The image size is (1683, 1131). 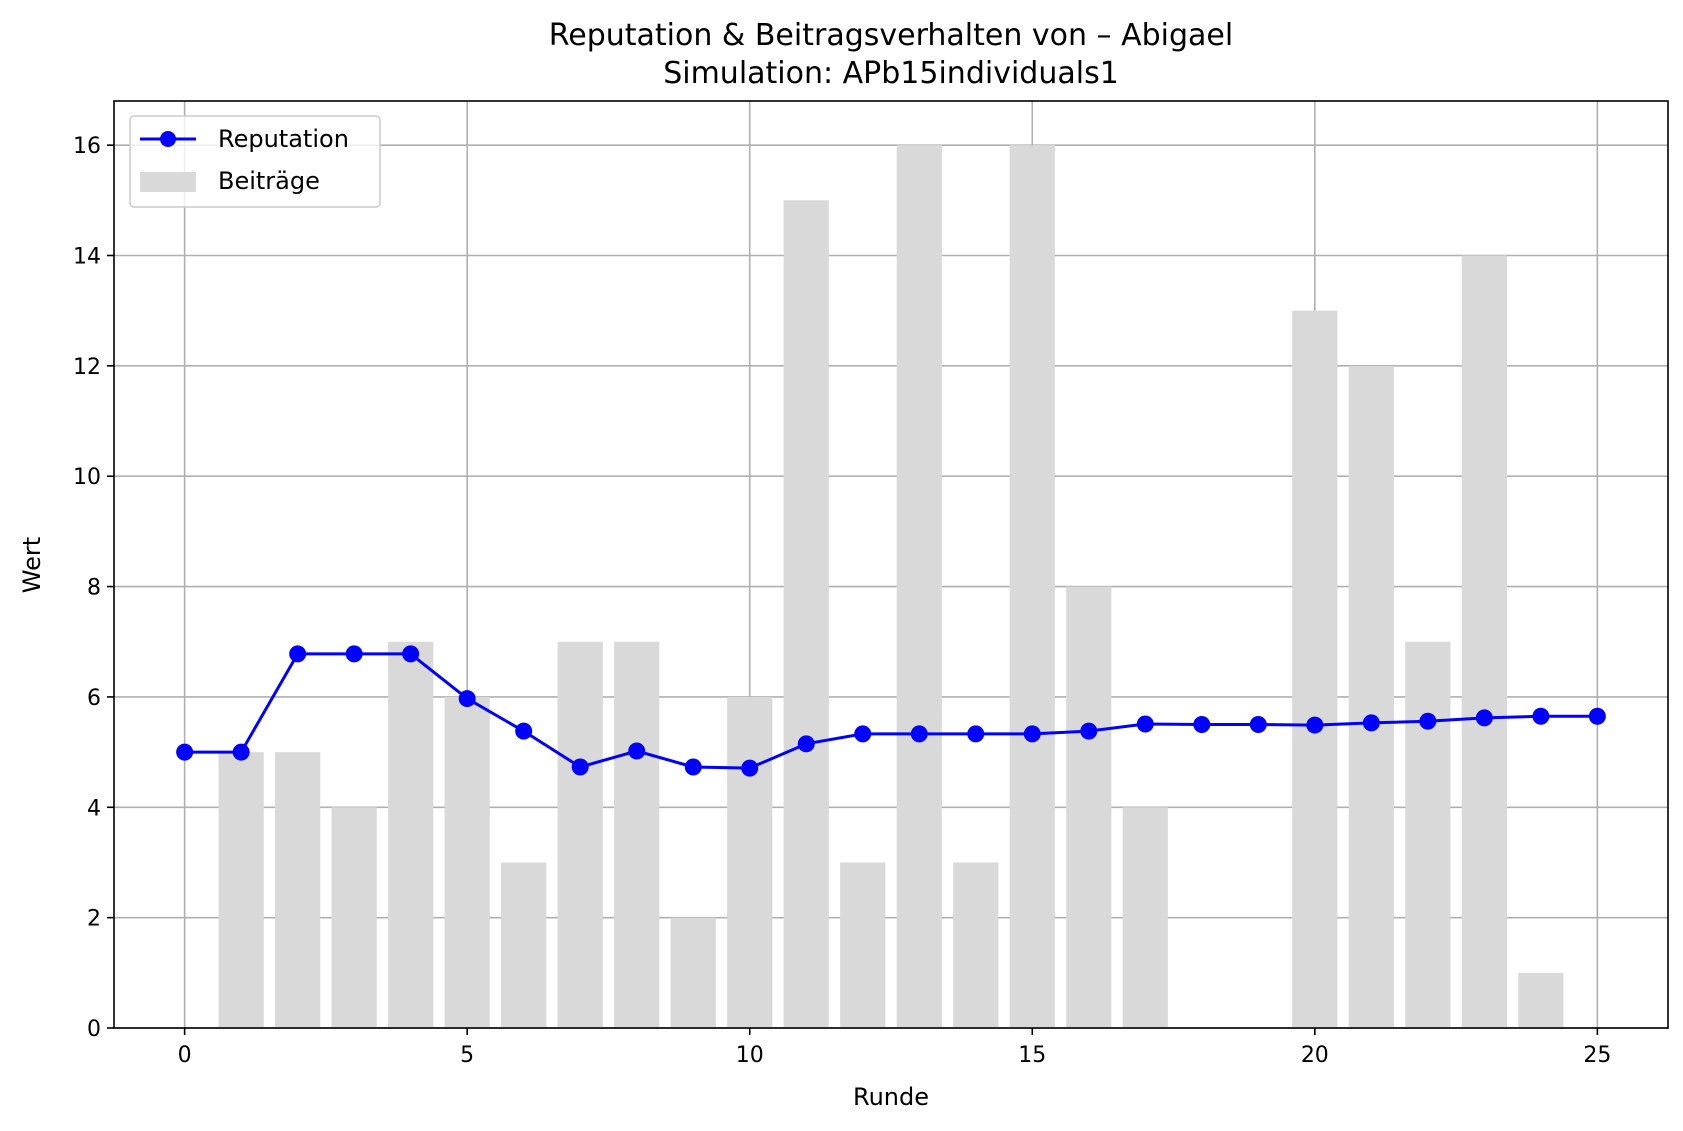 What do you see at coordinates (94, 698) in the screenshot?
I see `y-tick-label: 6` at bounding box center [94, 698].